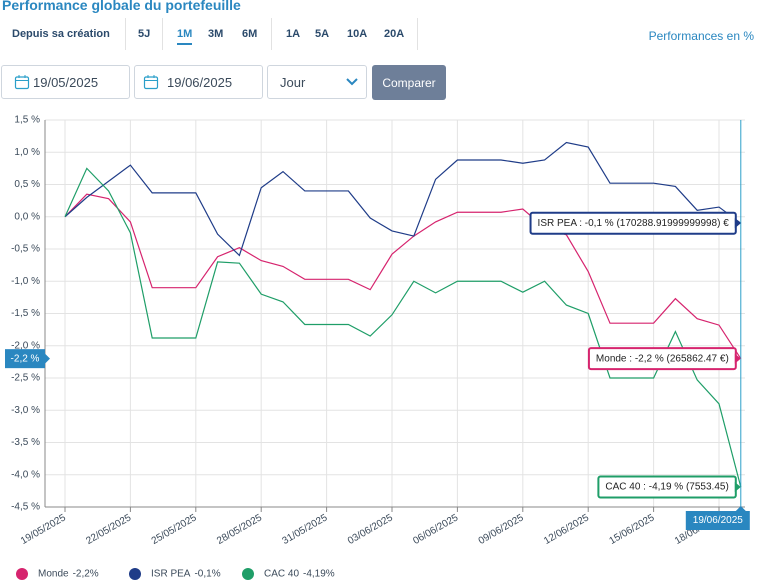 The height and width of the screenshot is (587, 760). I want to click on period-tab: 20A, so click(394, 34).